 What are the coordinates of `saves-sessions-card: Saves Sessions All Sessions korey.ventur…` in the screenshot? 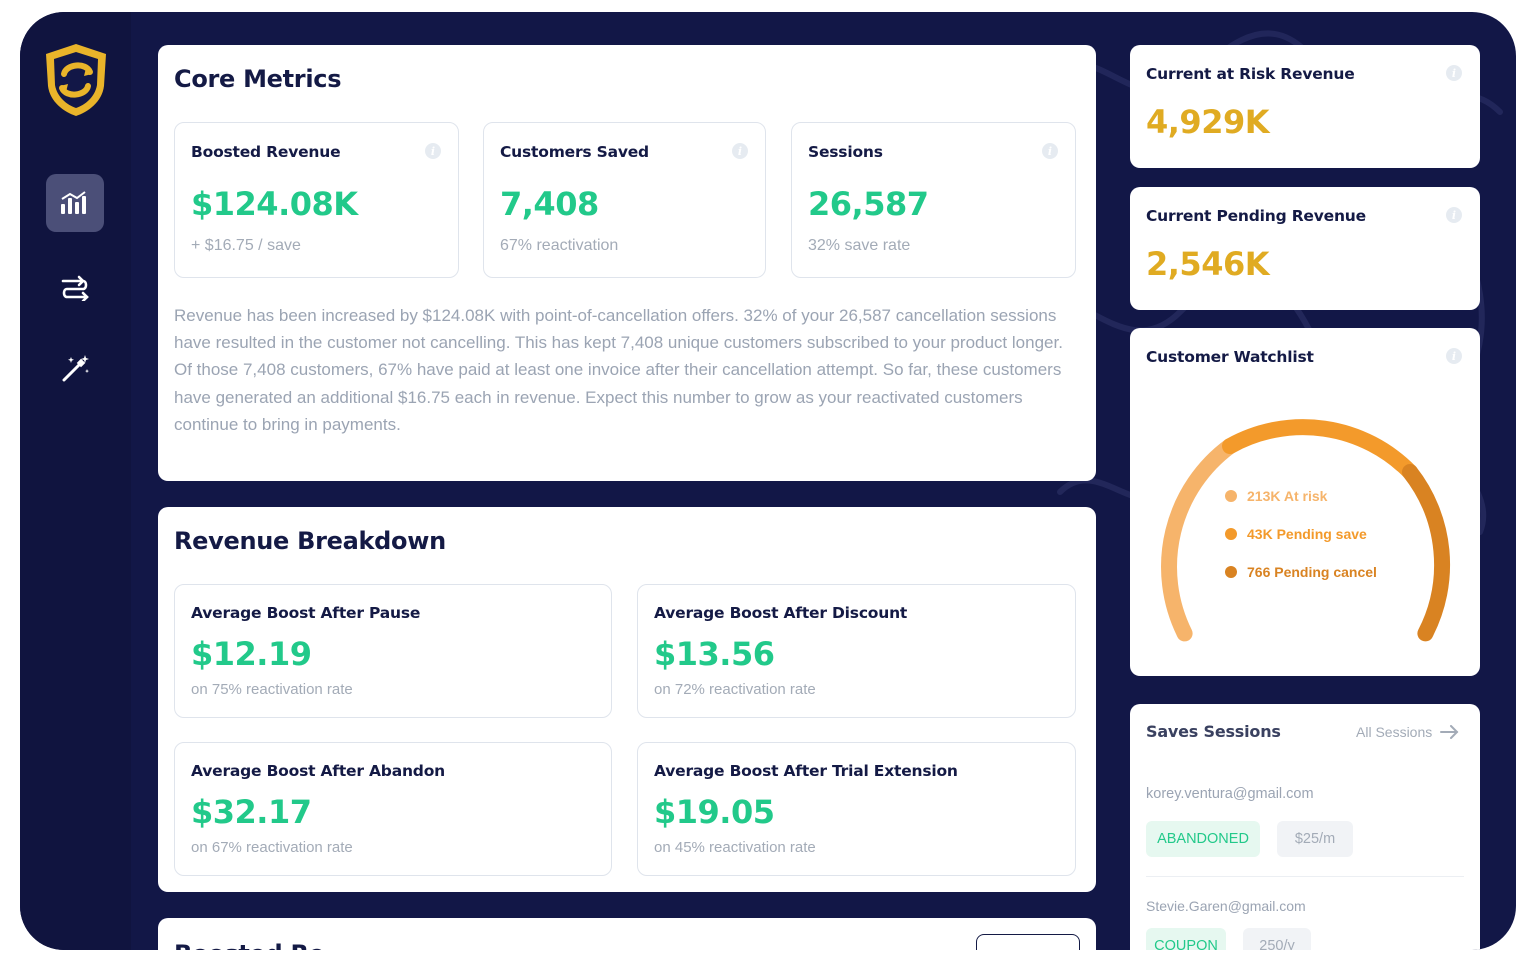 It's located at (1305, 827).